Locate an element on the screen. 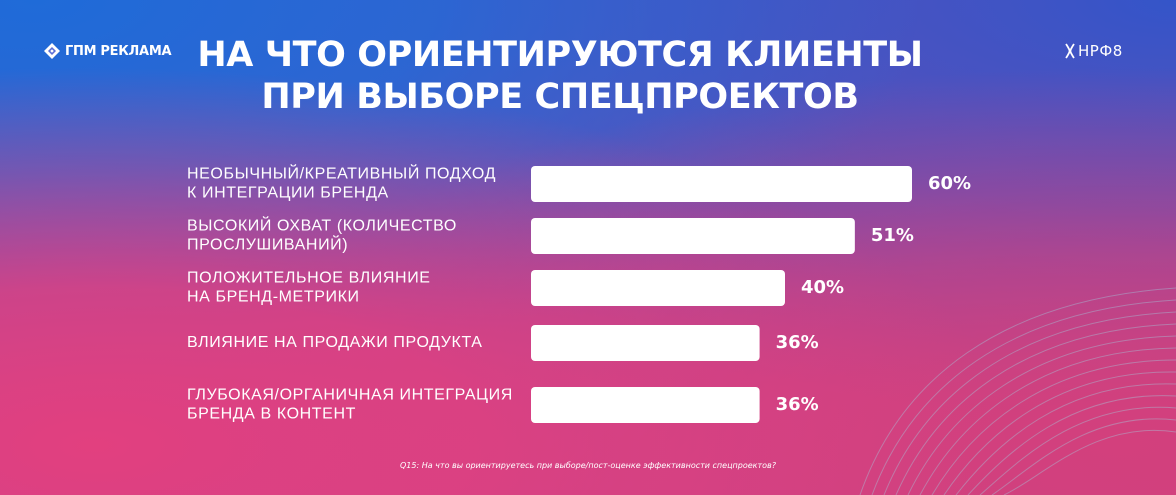 The width and height of the screenshot is (1176, 495). category-label-3-line-1: ПОЛОЖИТЕЛЬНОЕ ВЛИЯНИЕ is located at coordinates (309, 278).